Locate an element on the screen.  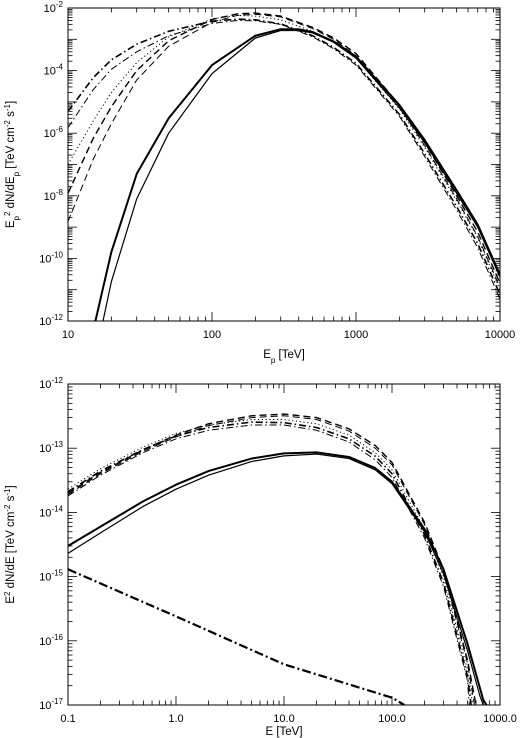
y-axis-label: Ep2 dN/dEp [TeV cm-2 s-1] is located at coordinates (12, 164).